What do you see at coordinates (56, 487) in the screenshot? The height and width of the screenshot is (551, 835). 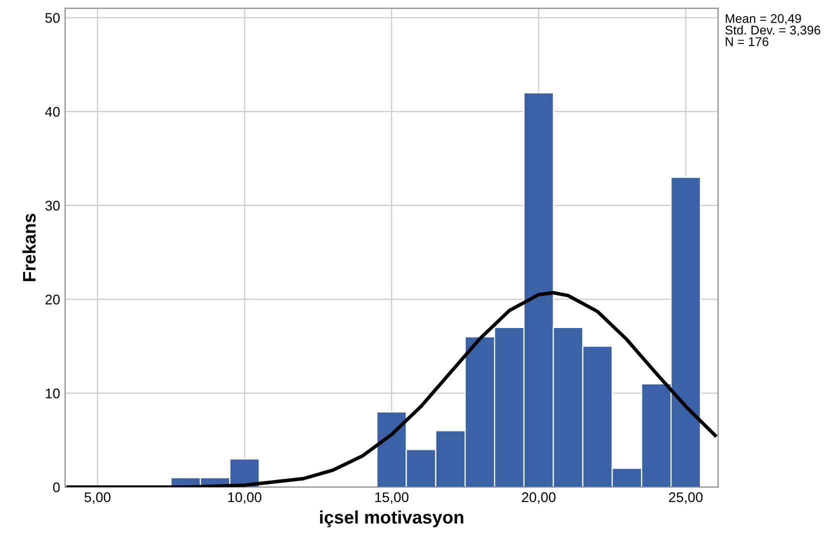 I see `y-tick-label: 0` at bounding box center [56, 487].